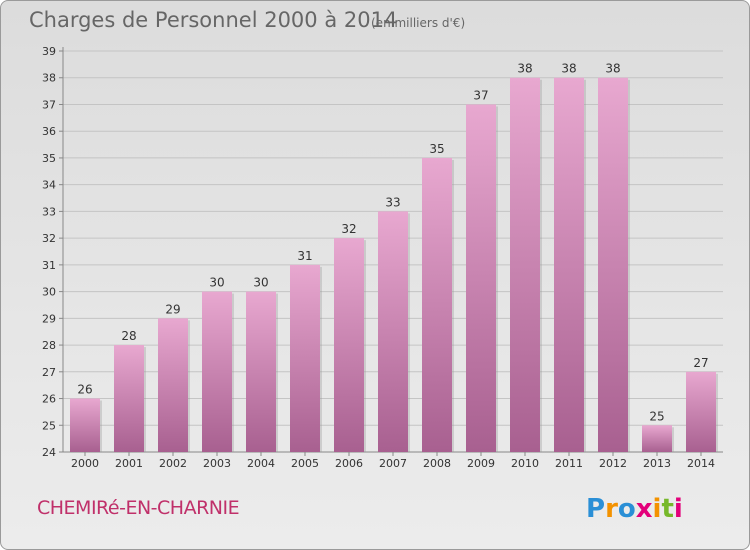 This screenshot has width=750, height=550. Describe the element at coordinates (348, 229) in the screenshot. I see `data-label: 32` at that location.